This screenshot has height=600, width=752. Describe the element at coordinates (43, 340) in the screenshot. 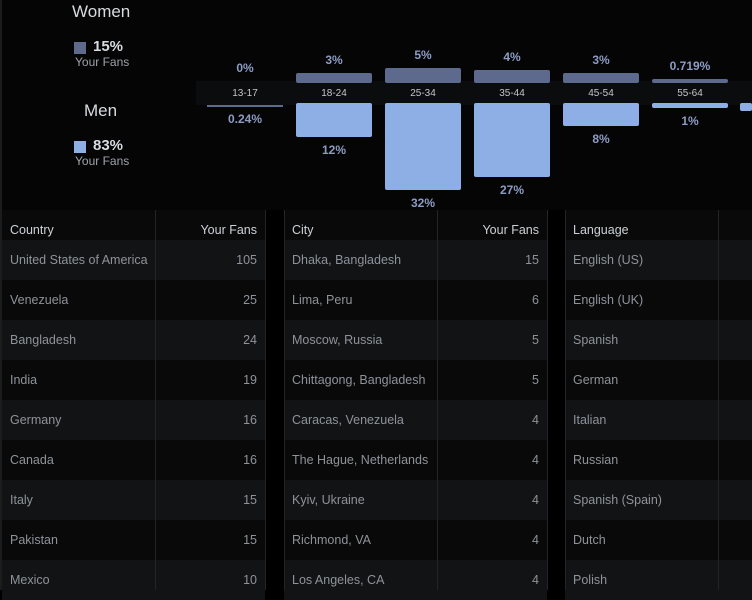

I see `row-name: Bangladesh` at that location.